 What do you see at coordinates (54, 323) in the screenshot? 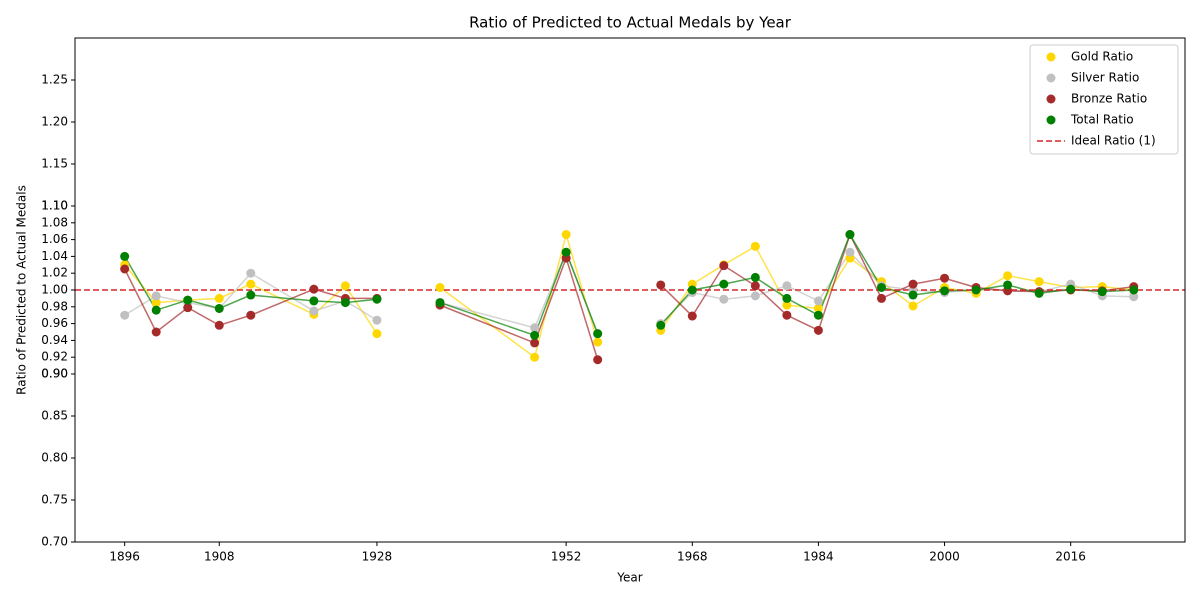
I see `y-tick-label: 0.96` at bounding box center [54, 323].